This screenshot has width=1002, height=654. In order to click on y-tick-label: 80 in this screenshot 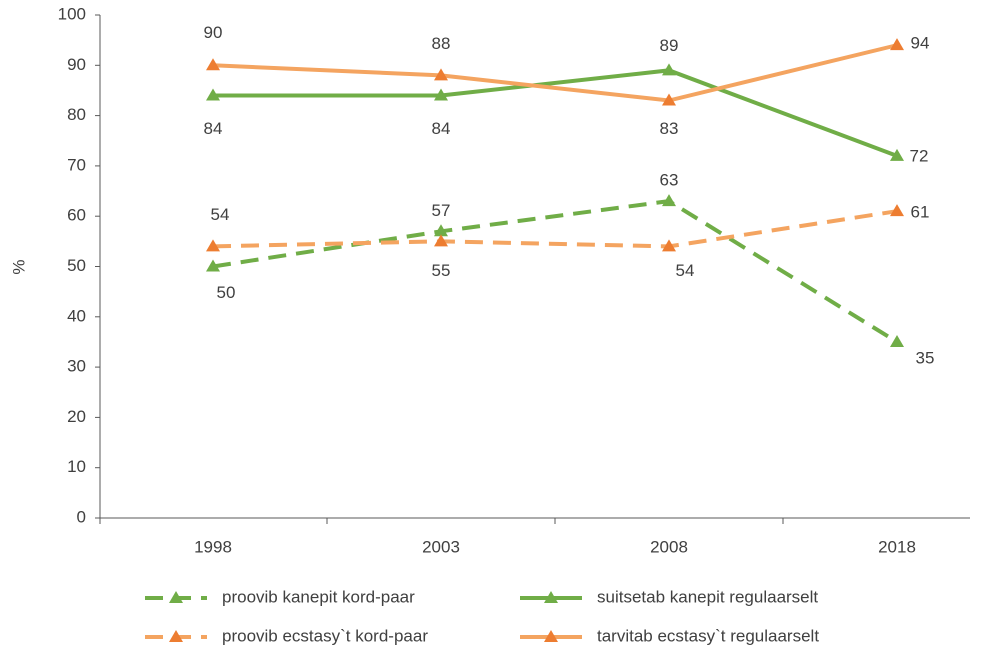, I will do `click(76, 114)`.